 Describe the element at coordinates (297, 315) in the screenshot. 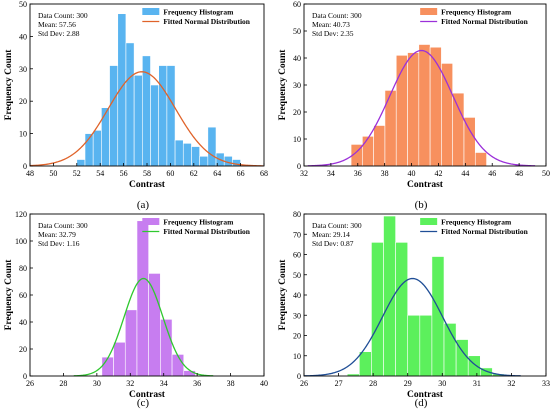

I see `y-tick-label: 30` at that location.